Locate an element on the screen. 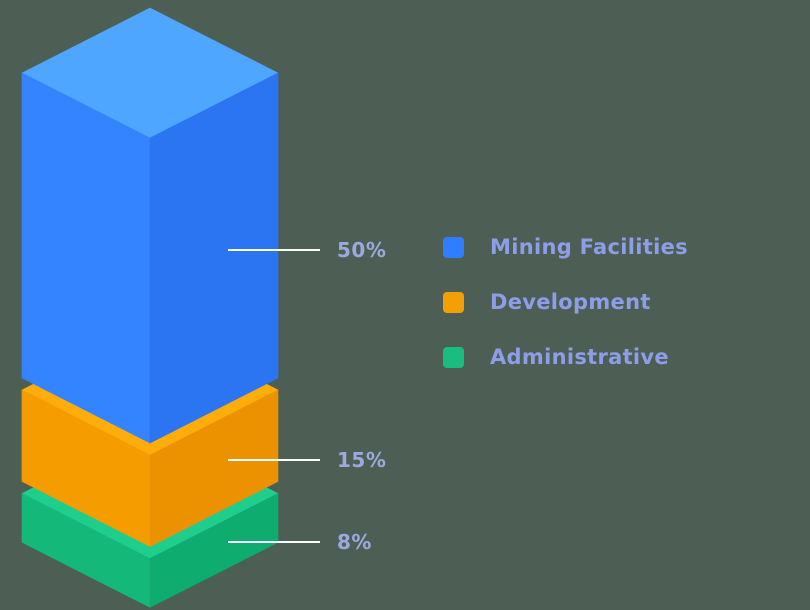 This screenshot has height=610, width=810. legend-item-administrative: Administrative is located at coordinates (565, 357).